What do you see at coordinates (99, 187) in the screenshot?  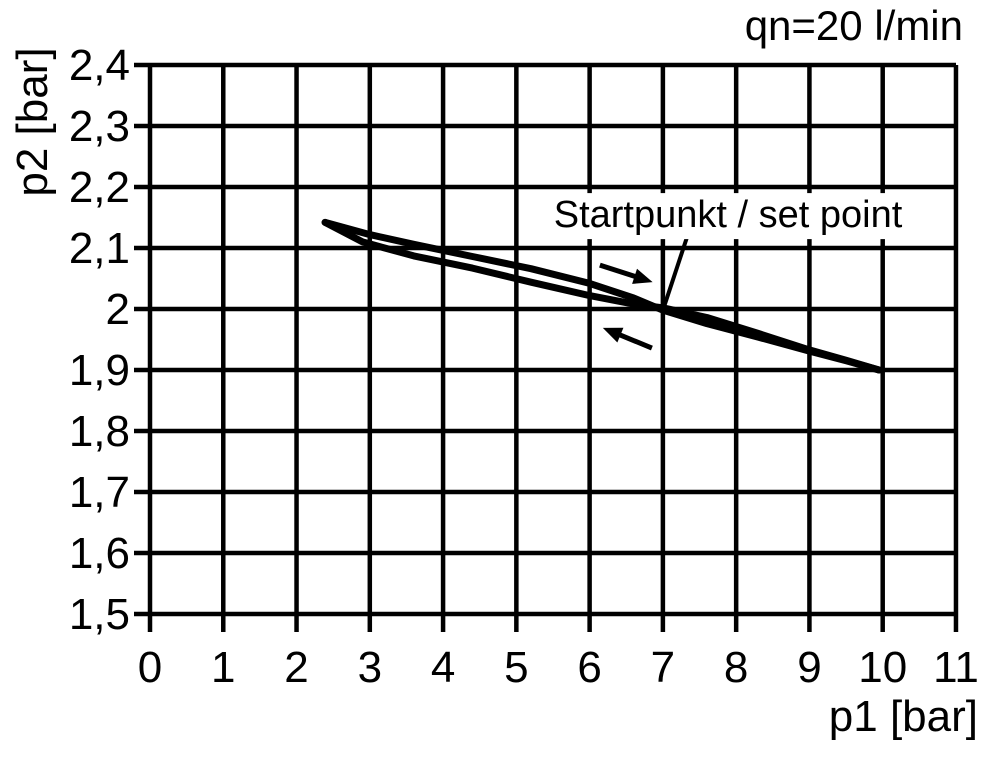 I see `y-tick-label-2,2: 2,2` at bounding box center [99, 187].